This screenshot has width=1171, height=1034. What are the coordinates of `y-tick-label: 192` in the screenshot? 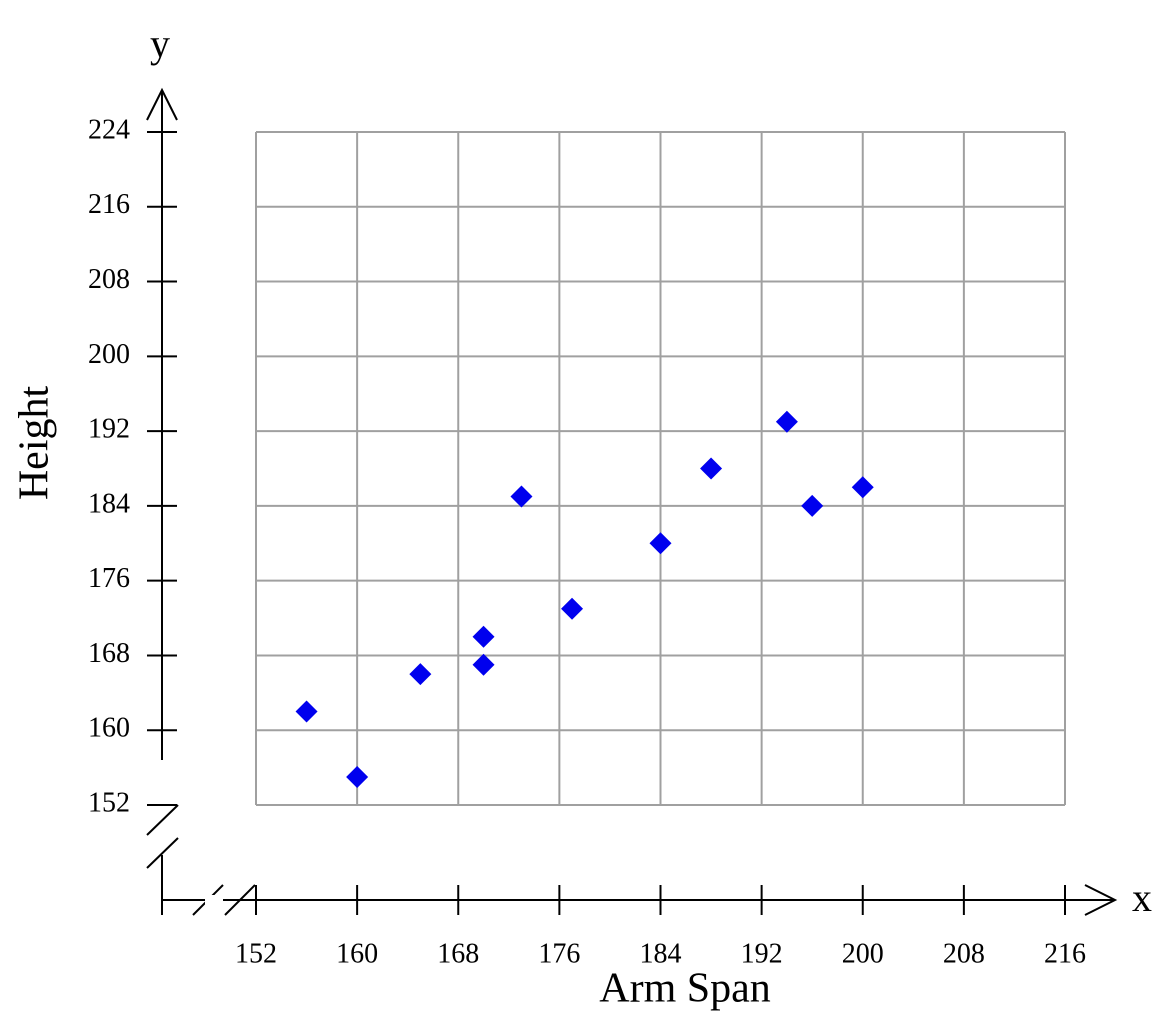 It's located at (109, 429).